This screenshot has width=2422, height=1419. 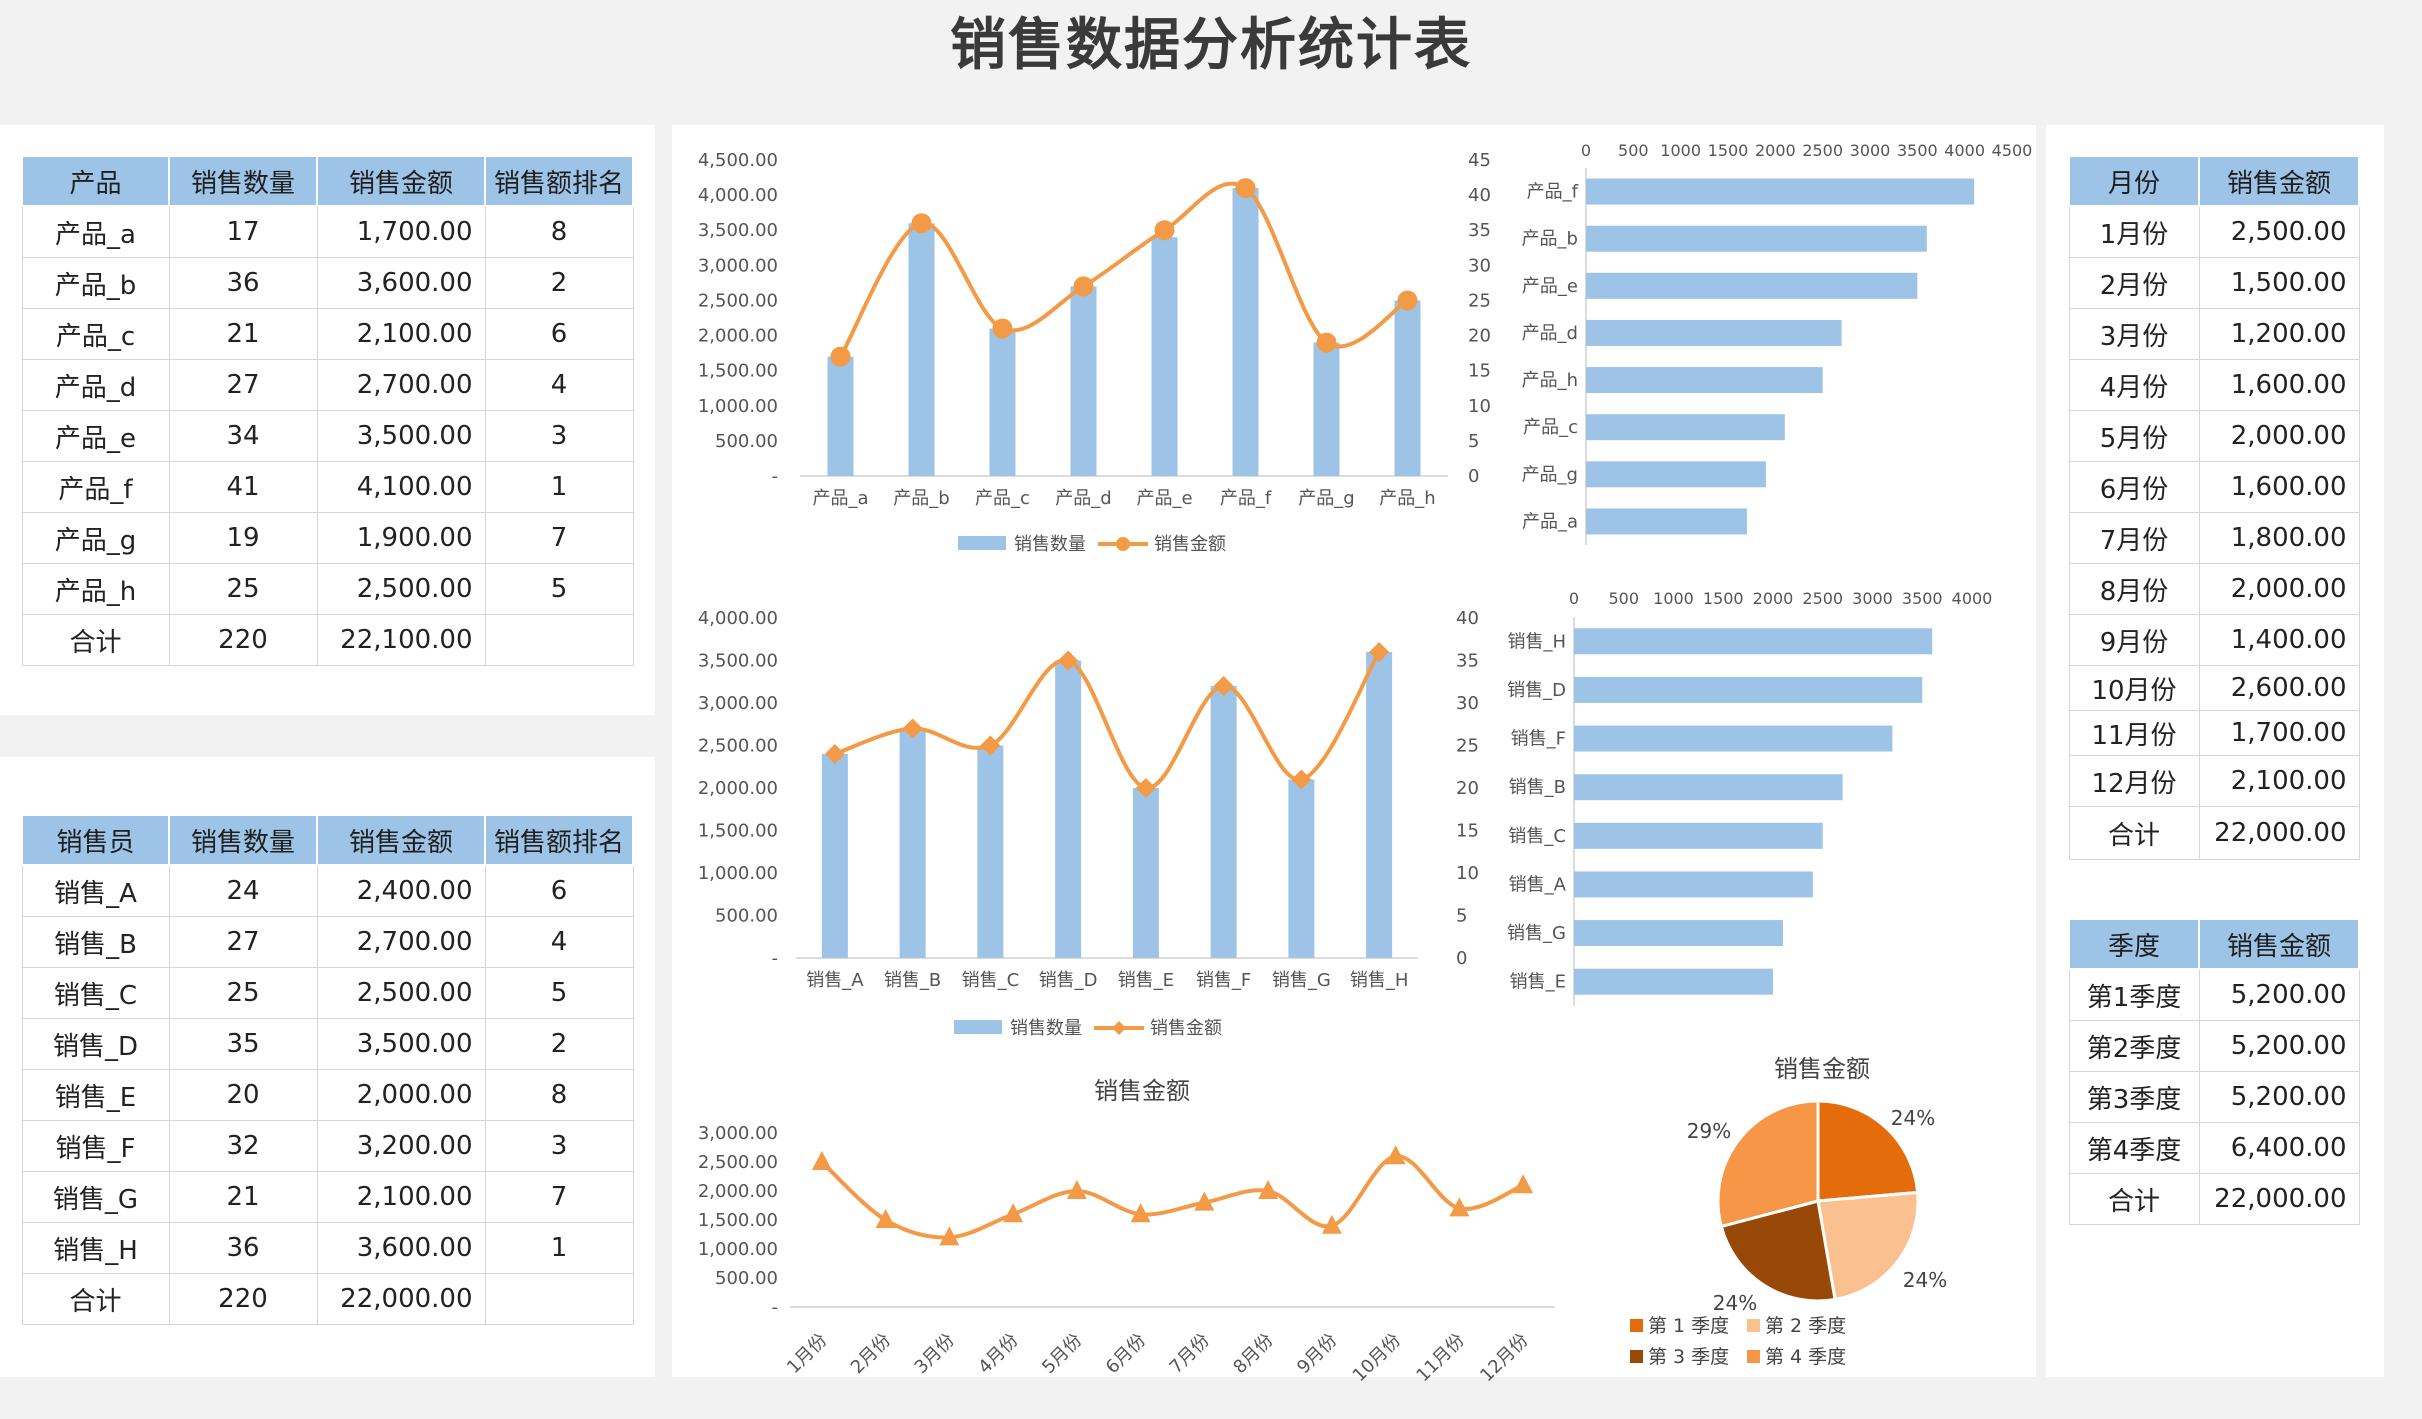 I want to click on table-header-cell: 销售数量, so click(x=243, y=181).